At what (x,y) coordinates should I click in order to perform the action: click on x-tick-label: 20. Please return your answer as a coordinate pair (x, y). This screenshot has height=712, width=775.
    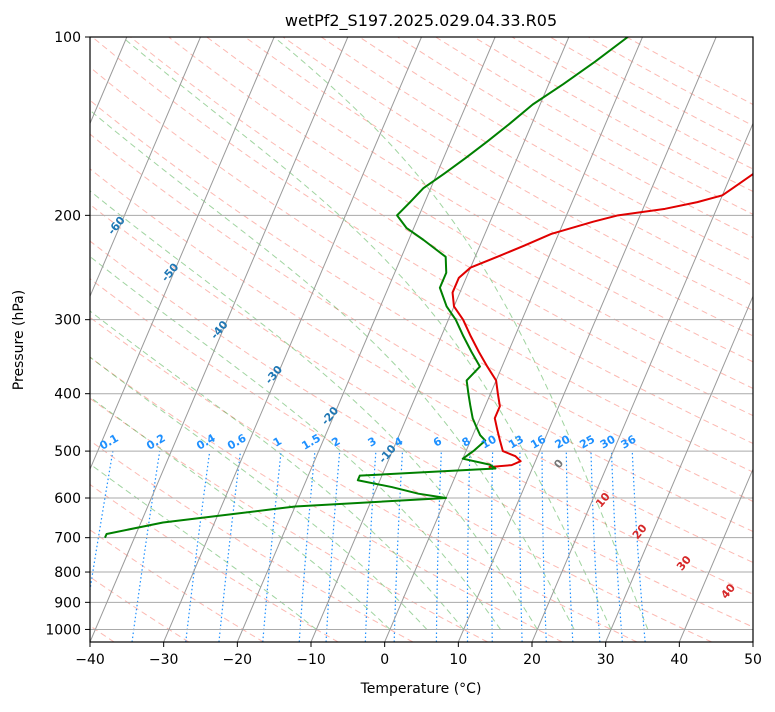
    Looking at the image, I should click on (532, 660).